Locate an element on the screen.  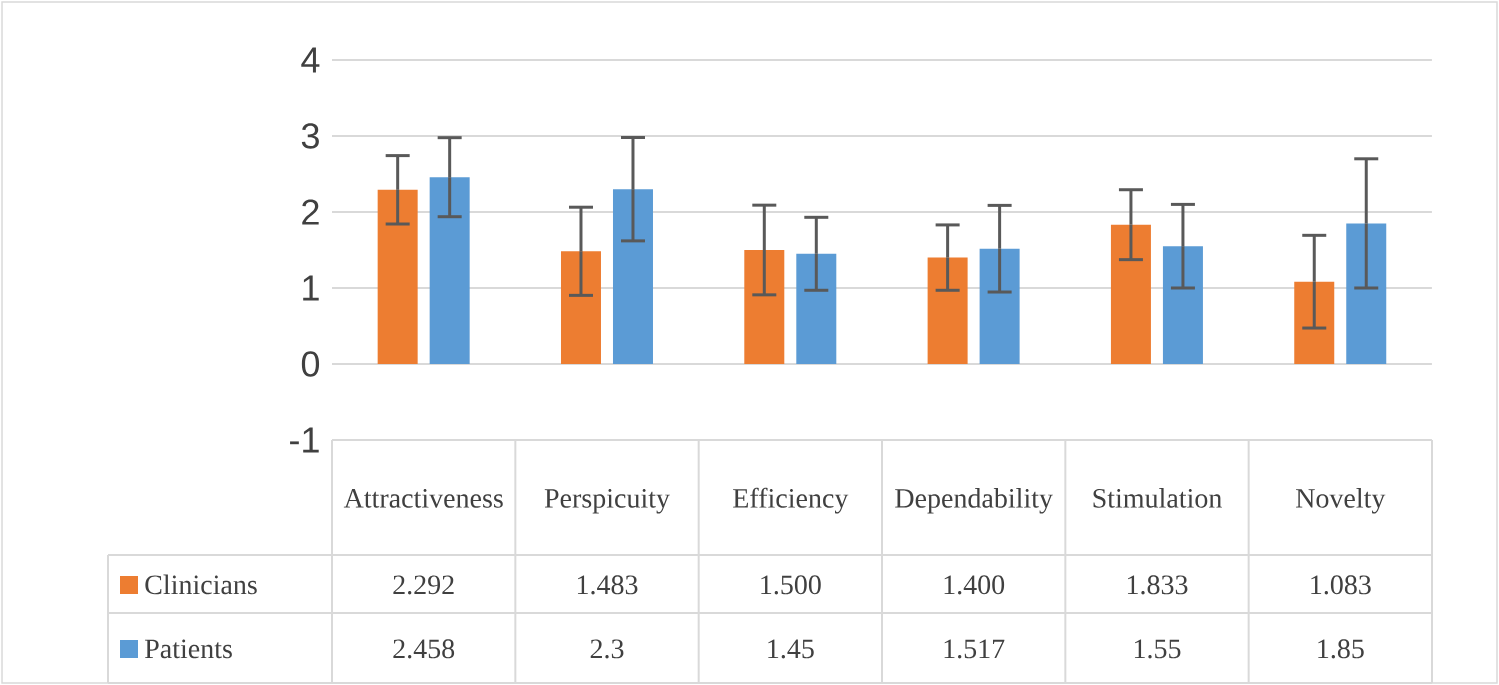
x-tick-label: Efficiency is located at coordinates (791, 500).